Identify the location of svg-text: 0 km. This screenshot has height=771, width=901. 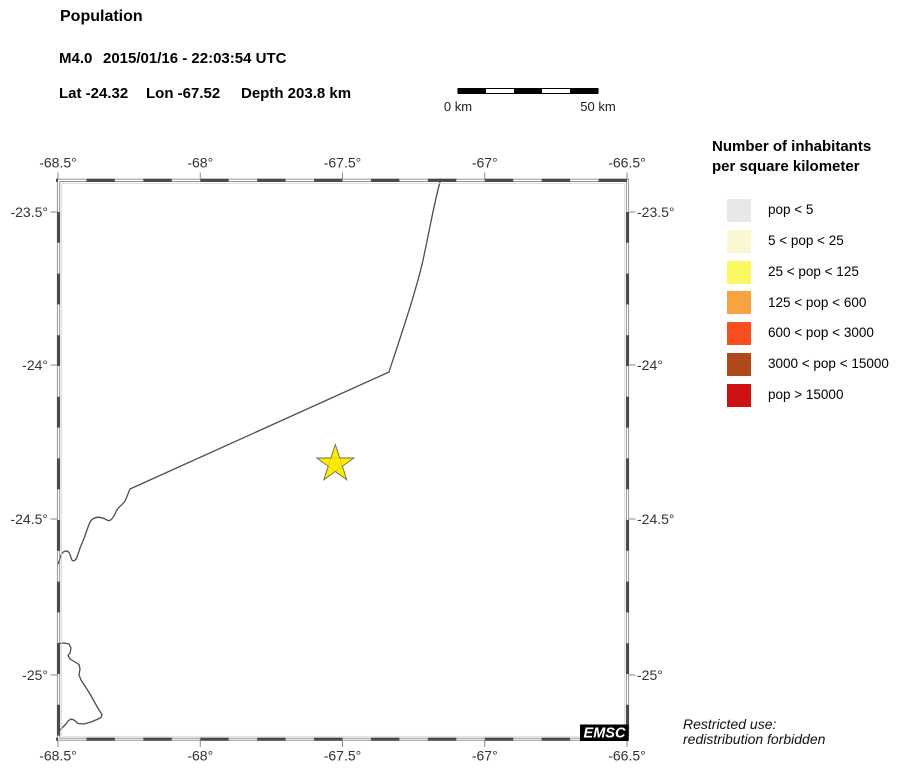
(458, 106).